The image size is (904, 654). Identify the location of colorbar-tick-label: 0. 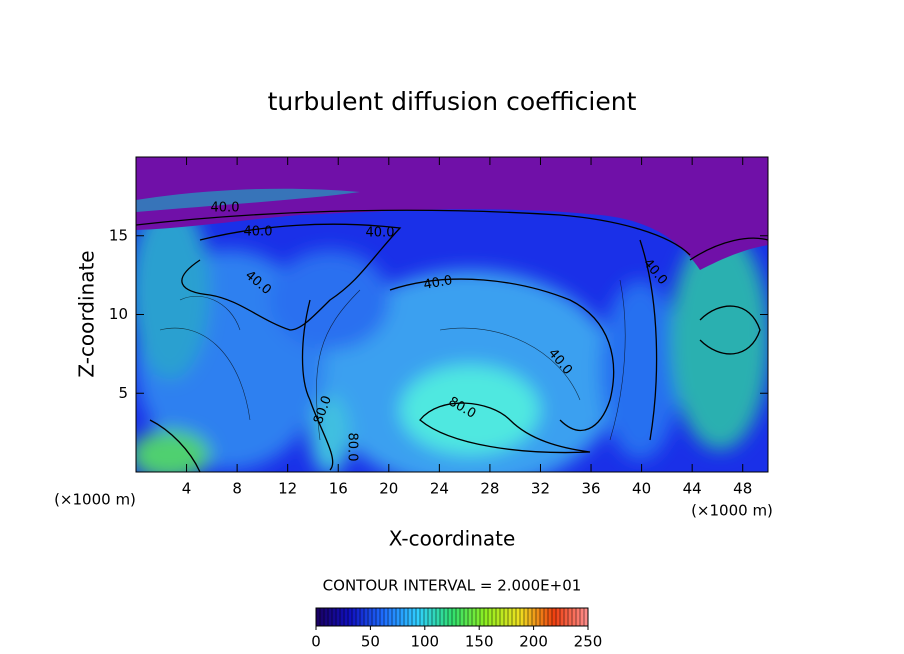
(316, 642).